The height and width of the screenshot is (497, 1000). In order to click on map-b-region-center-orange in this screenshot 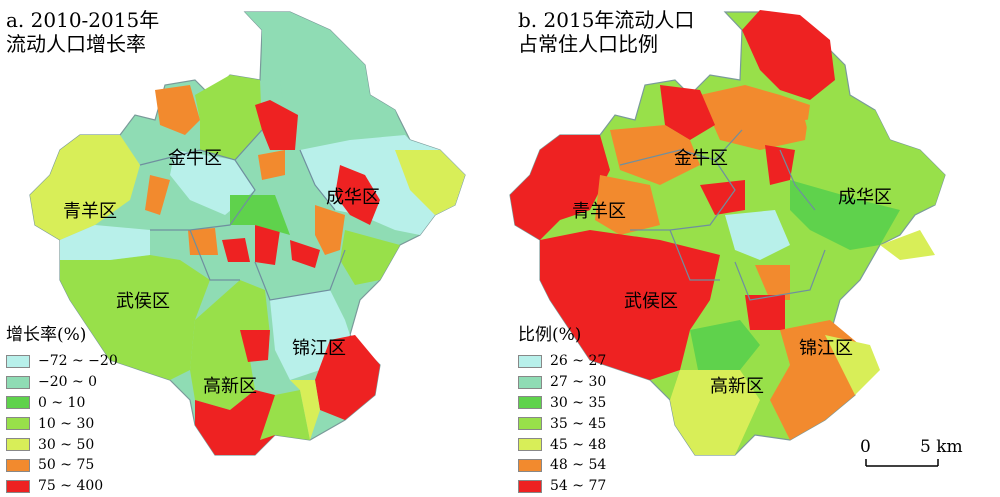, I will do `click(772, 282)`.